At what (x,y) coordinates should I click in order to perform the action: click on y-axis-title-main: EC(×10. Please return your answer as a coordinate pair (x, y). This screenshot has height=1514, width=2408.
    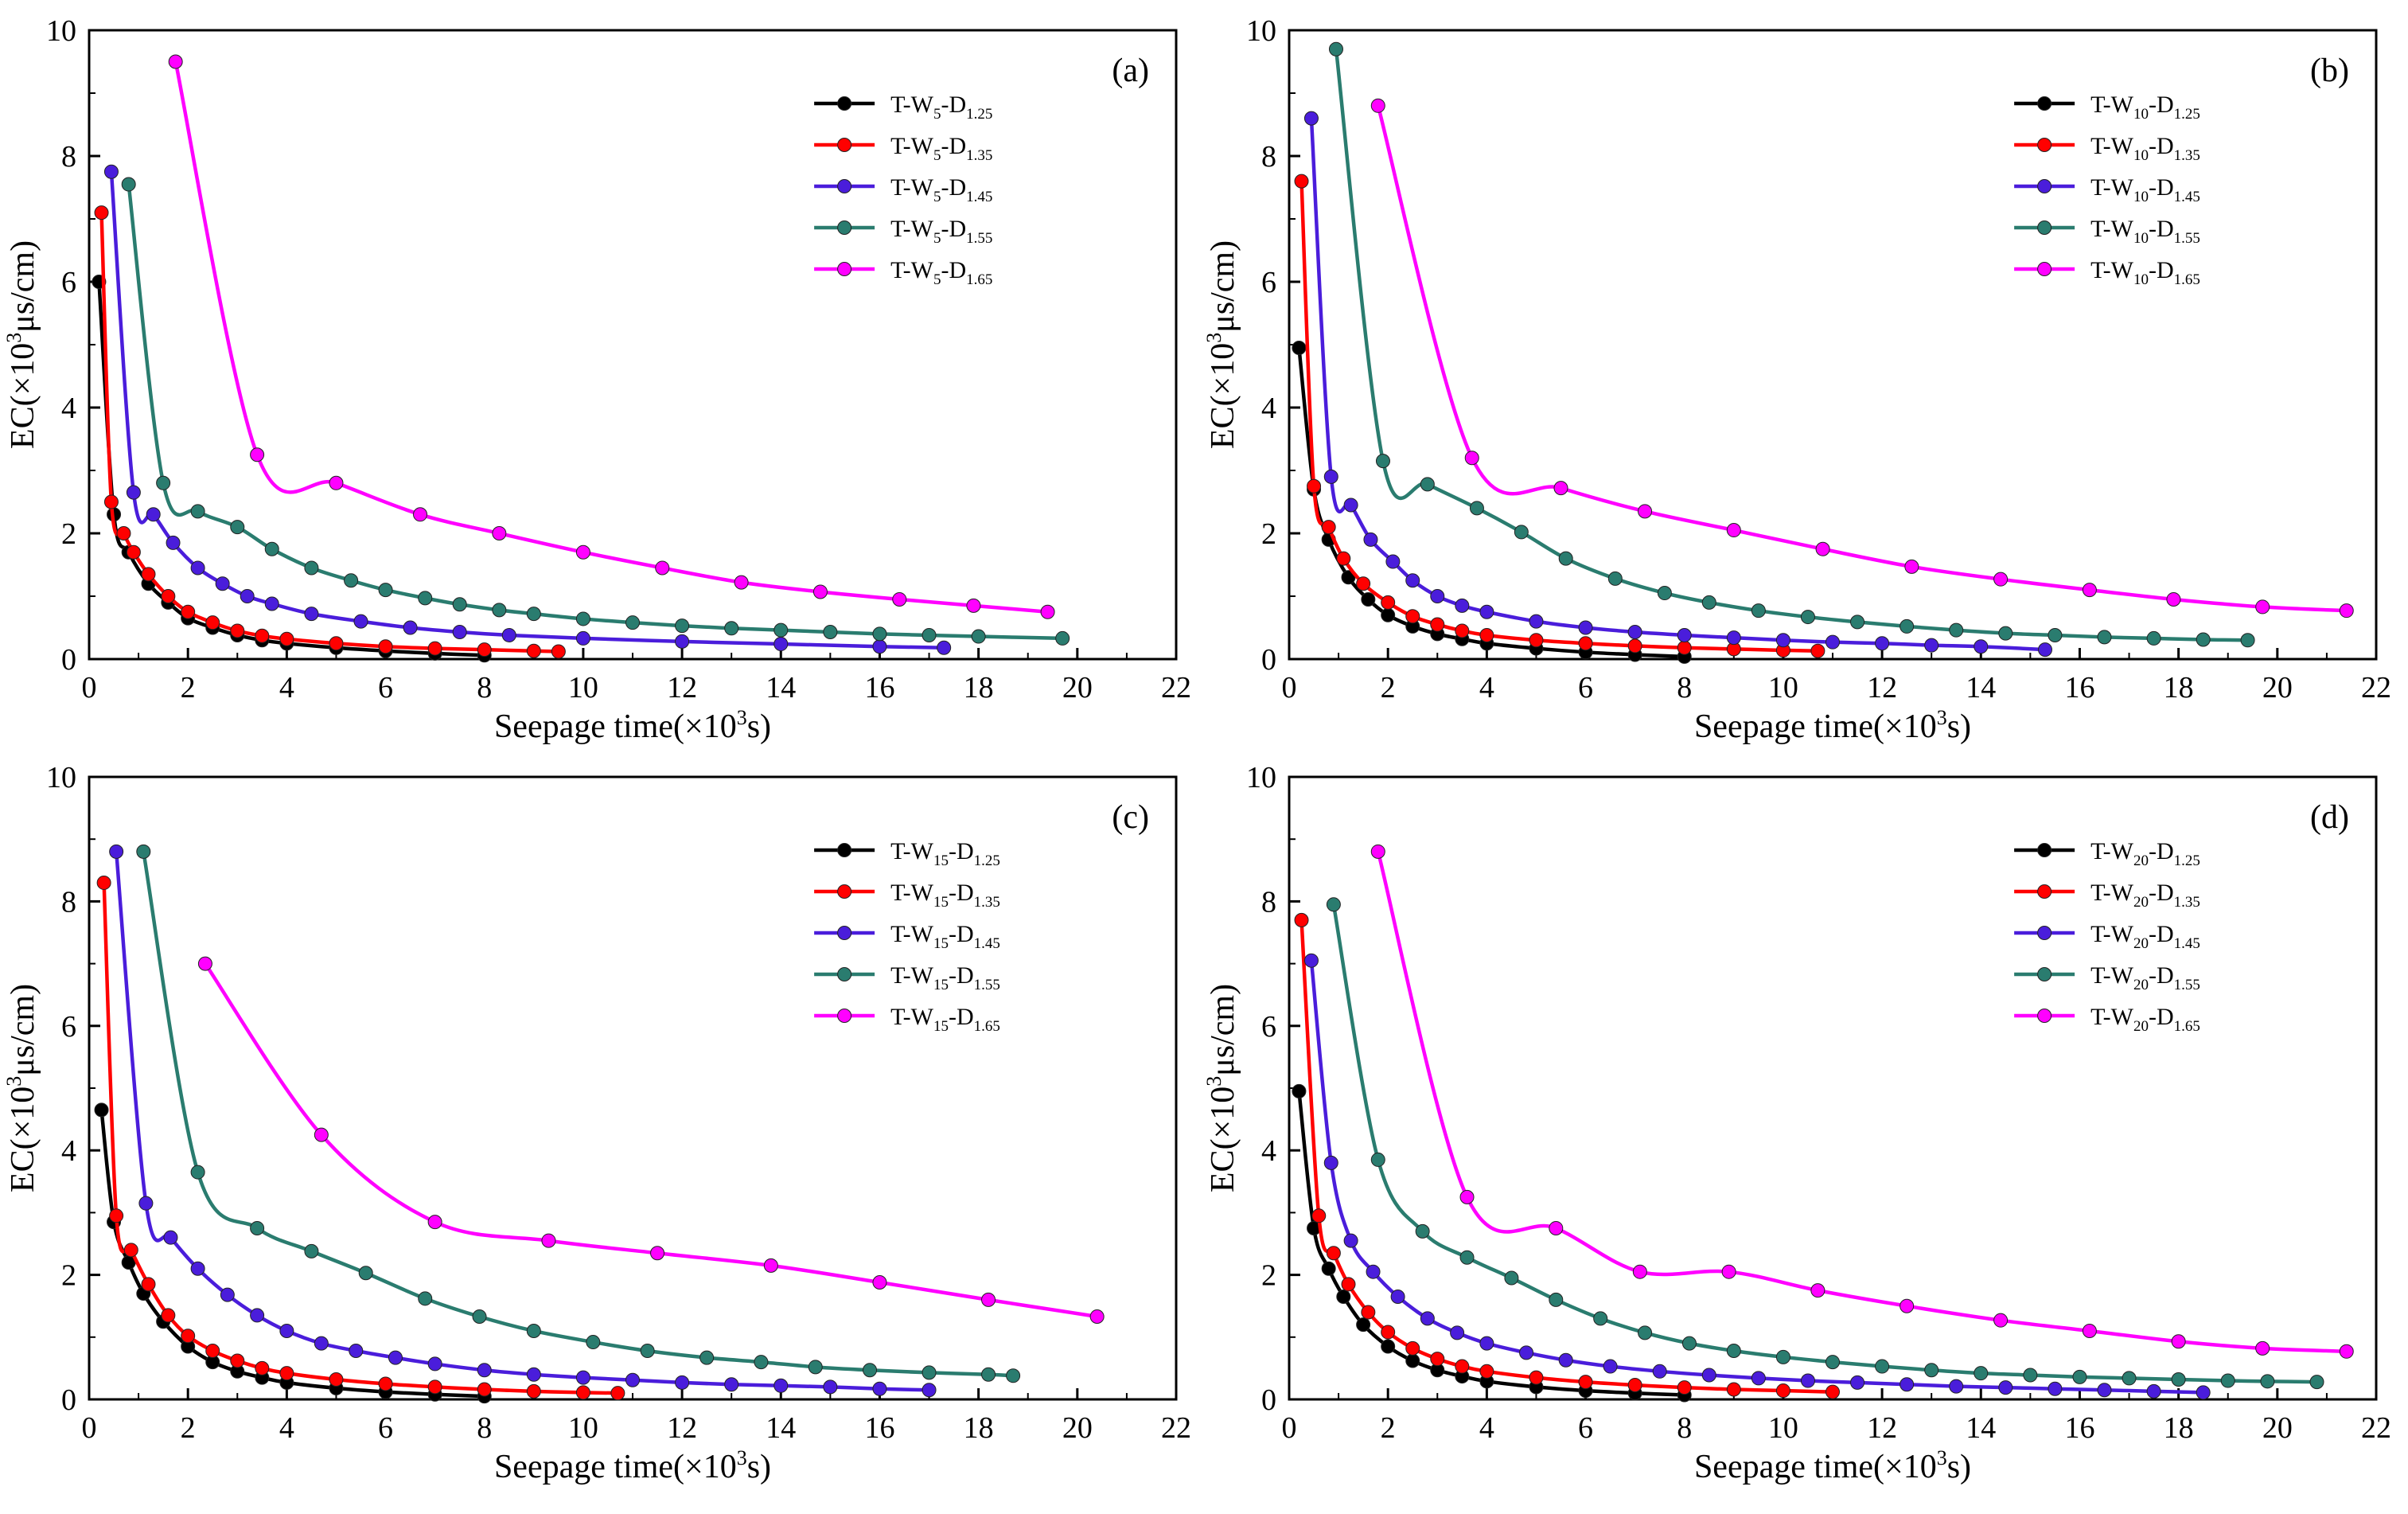
    Looking at the image, I should click on (1223, 396).